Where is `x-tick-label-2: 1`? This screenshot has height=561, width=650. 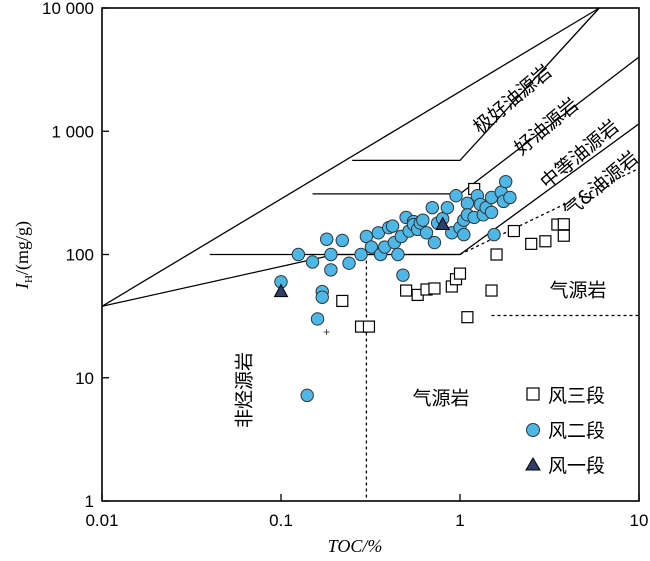
x-tick-label-2: 1 is located at coordinates (459, 520).